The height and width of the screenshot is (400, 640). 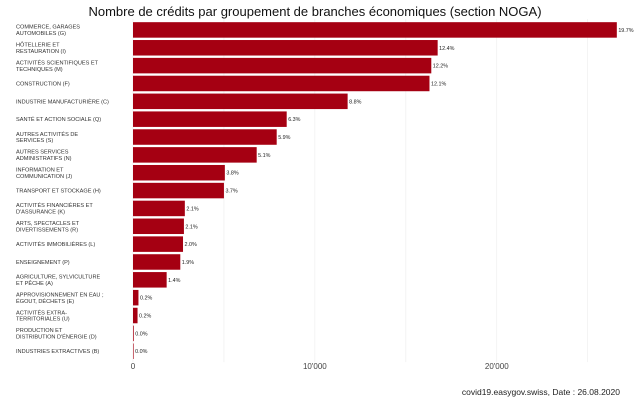 I want to click on category-label: ACTIVITÉS IMMOBILIÈRES (L), so click(x=55, y=244).